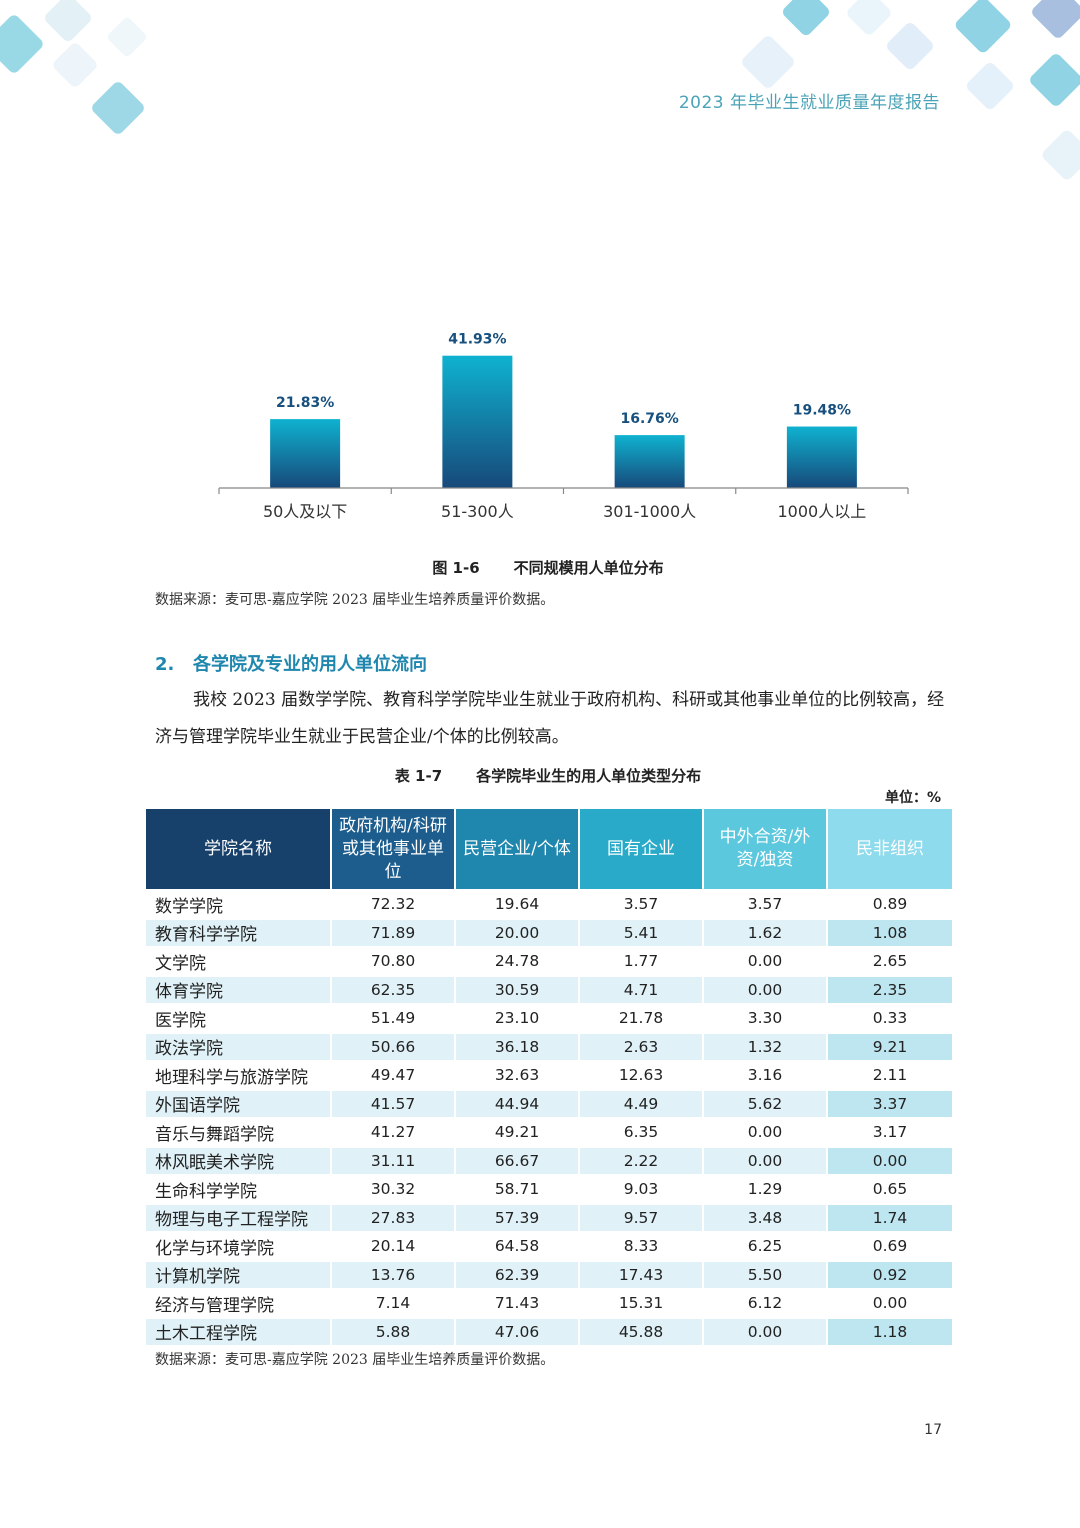 Image resolution: width=1080 pixels, height=1528 pixels. I want to click on table-row: 物理与电子工程学院 27.83 57.39 9.57 3.48 1.74, so click(549, 1217).